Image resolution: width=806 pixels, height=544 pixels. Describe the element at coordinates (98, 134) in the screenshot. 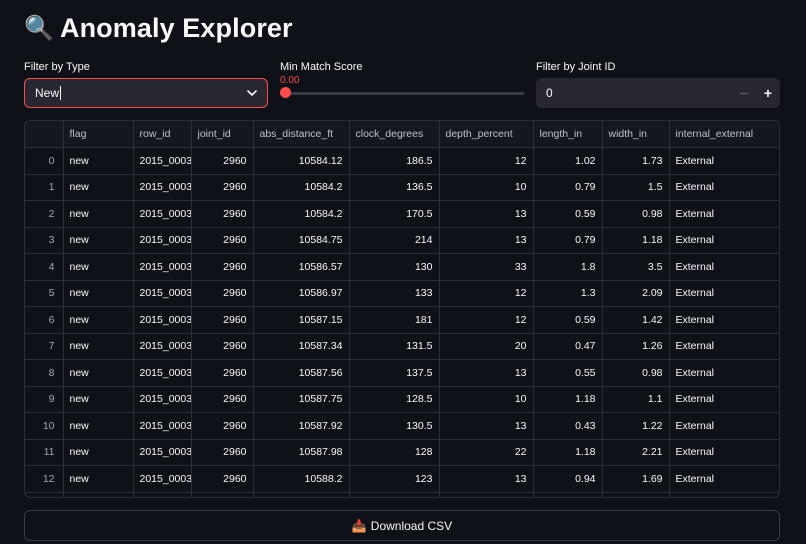

I see `column-header: flag` at that location.